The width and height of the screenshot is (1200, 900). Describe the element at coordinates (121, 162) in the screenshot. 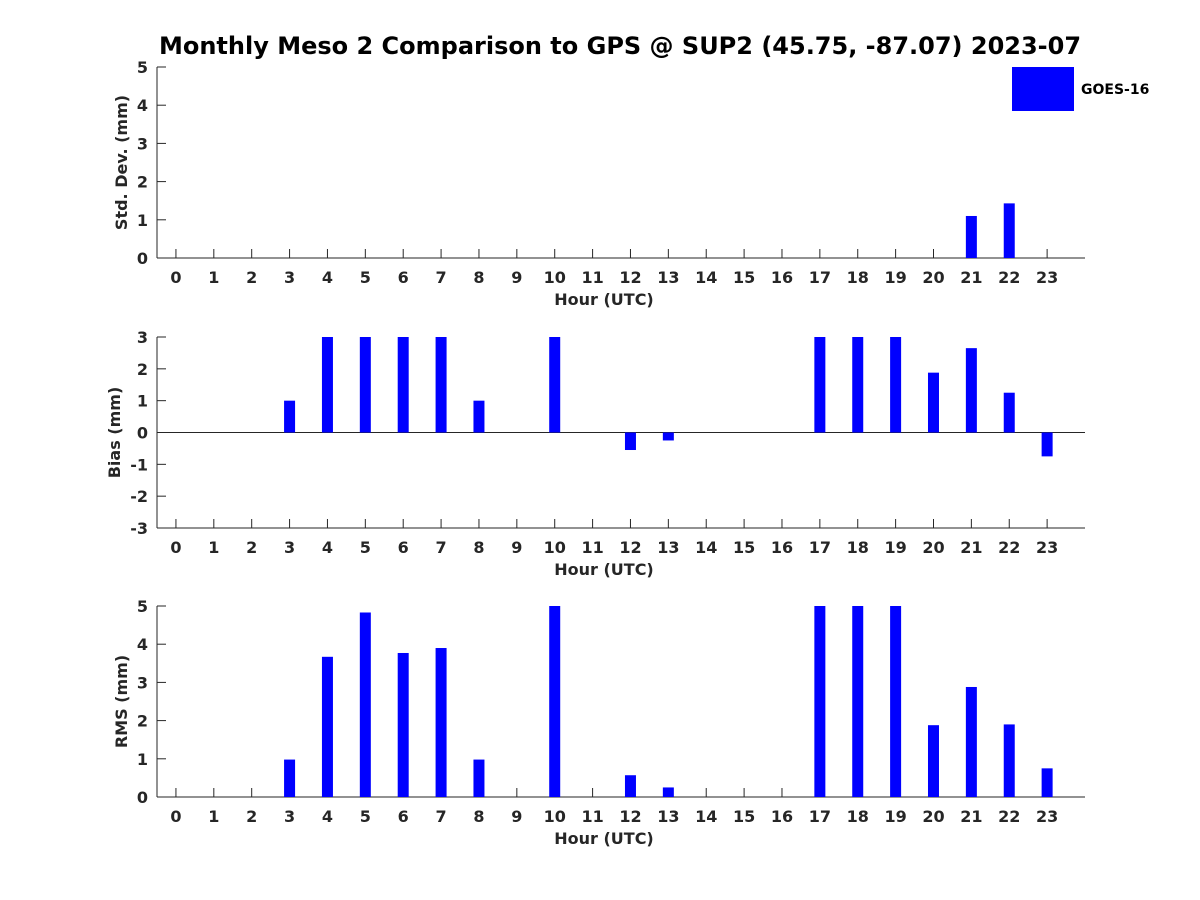

I see `y-axis-label: Std. Dev. (mm)` at that location.